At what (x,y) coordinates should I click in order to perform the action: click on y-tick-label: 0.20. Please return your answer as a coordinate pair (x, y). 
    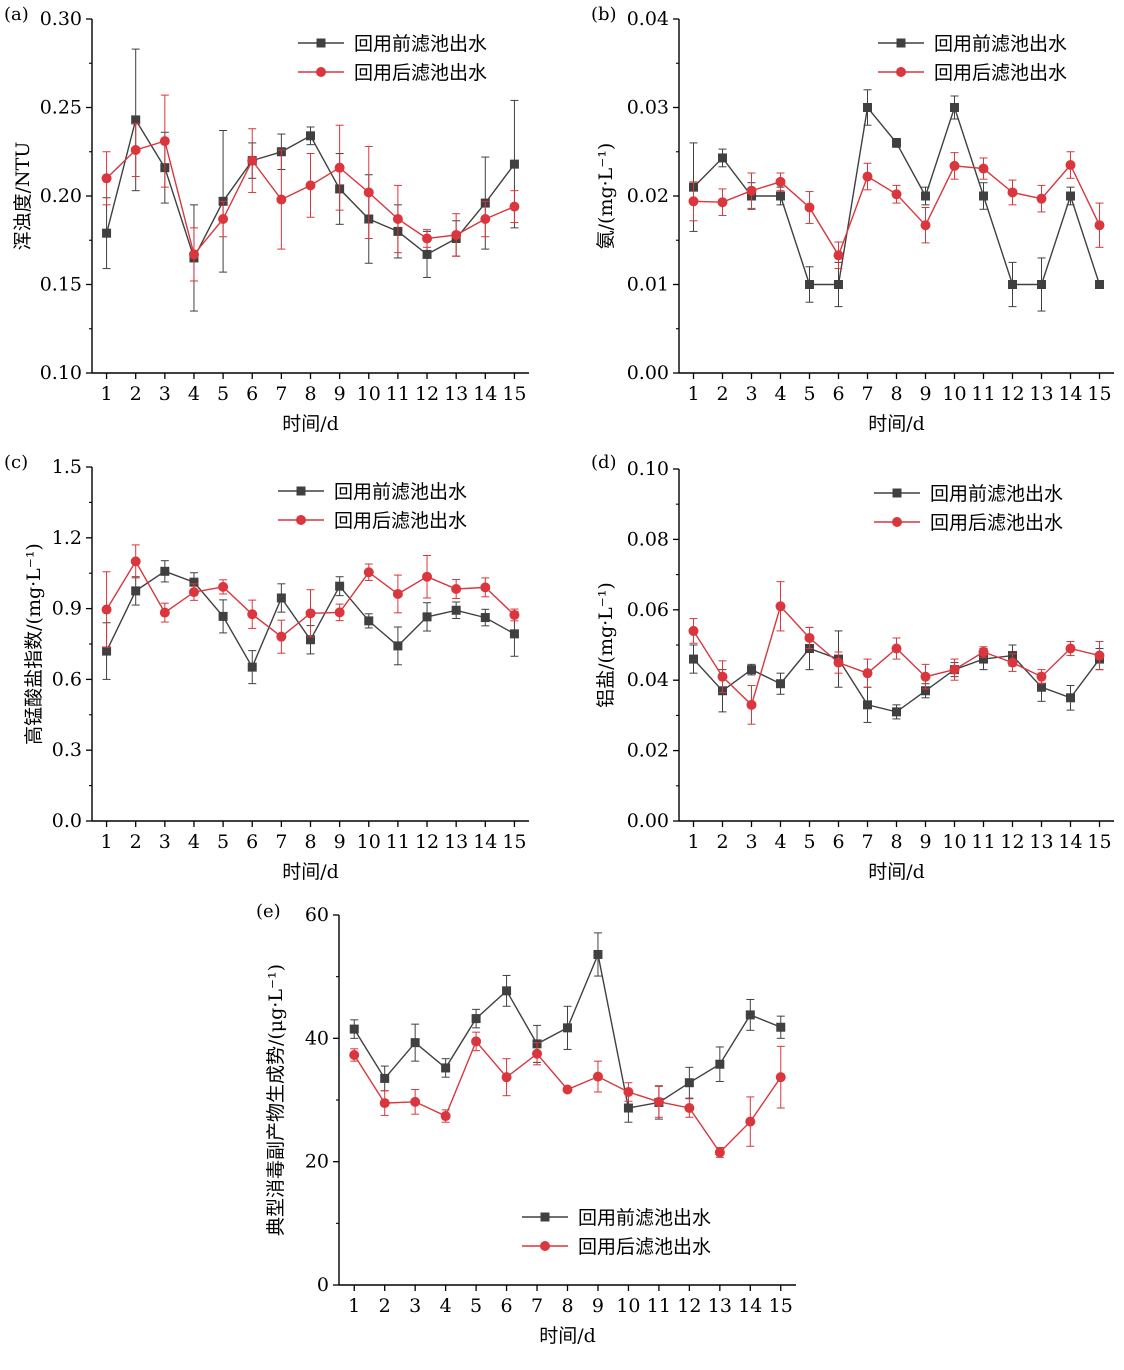
    Looking at the image, I should click on (61, 196).